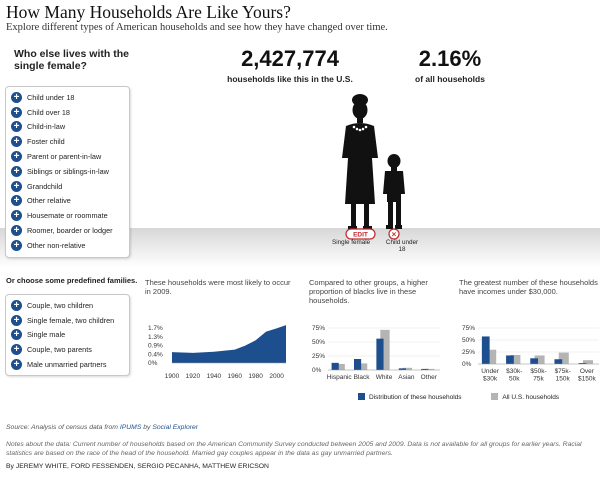 Image resolution: width=600 pixels, height=477 pixels. Describe the element at coordinates (70, 364) in the screenshot. I see `family-item: + Male unmarried partners` at that location.